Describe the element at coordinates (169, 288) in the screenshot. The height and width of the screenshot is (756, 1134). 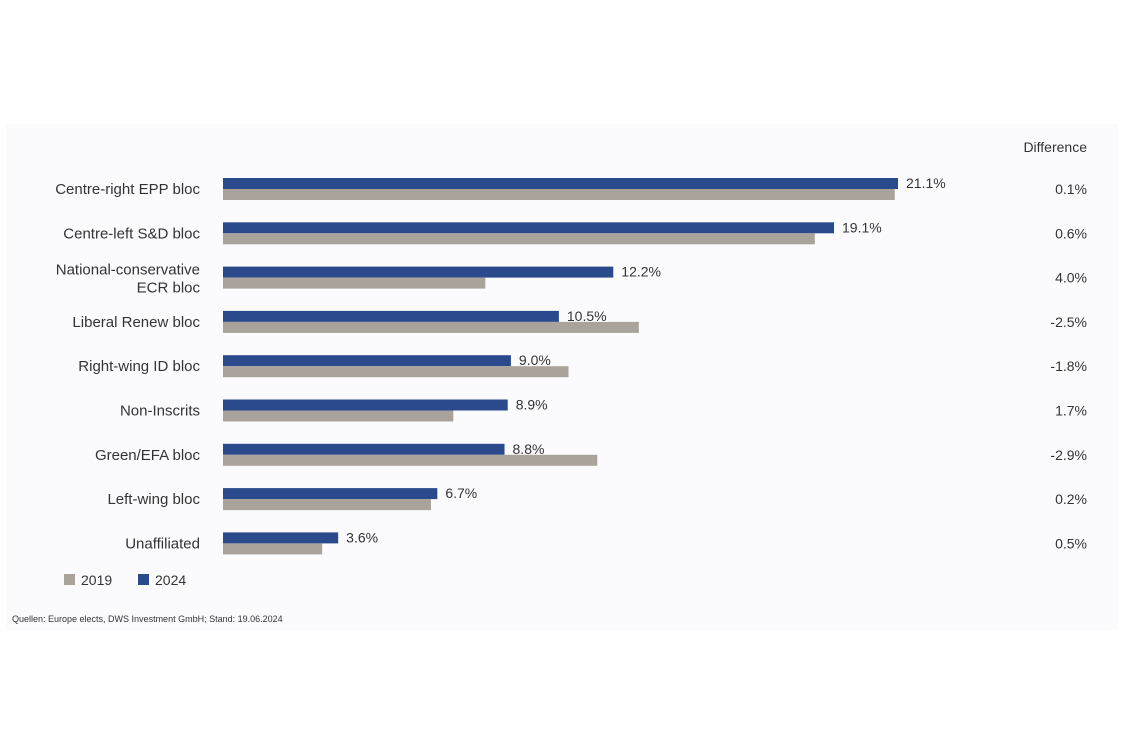
I see `category-label: ECR bloc` at that location.